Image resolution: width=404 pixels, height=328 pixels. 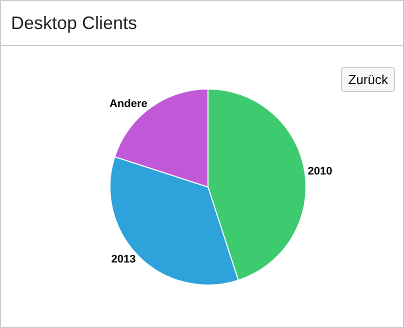 What do you see at coordinates (320, 172) in the screenshot?
I see `slice-label: 2010` at bounding box center [320, 172].